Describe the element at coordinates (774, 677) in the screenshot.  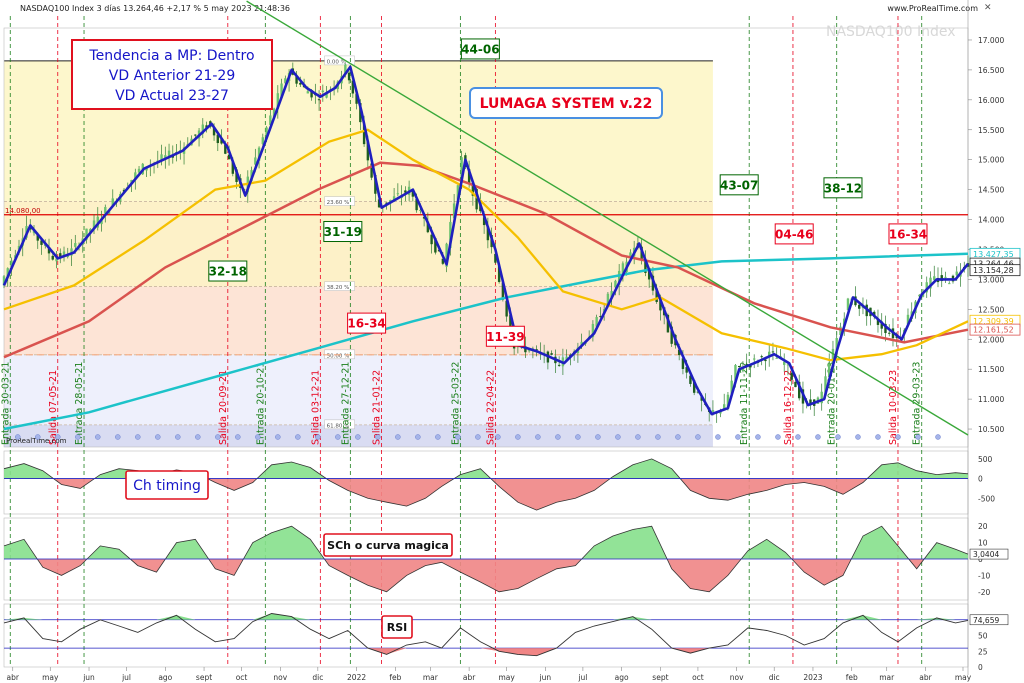
I see `x-tick-label: dic` at that location.